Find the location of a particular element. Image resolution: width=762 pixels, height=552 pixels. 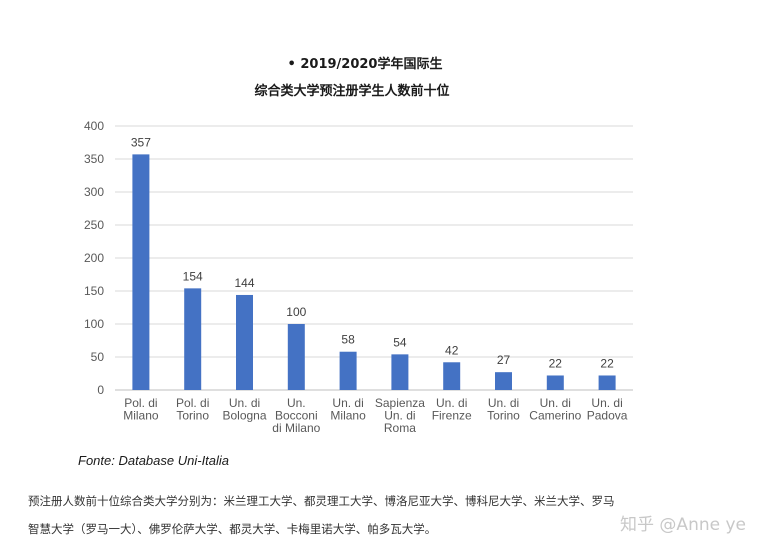

data-label: 100 is located at coordinates (296, 312).